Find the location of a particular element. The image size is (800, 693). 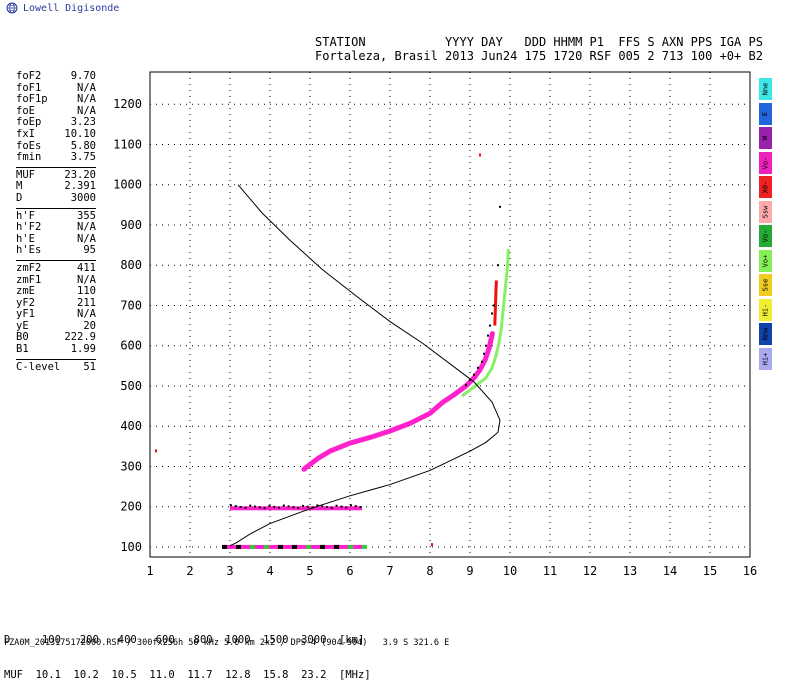

param-row: C-level 51 is located at coordinates (56, 367).